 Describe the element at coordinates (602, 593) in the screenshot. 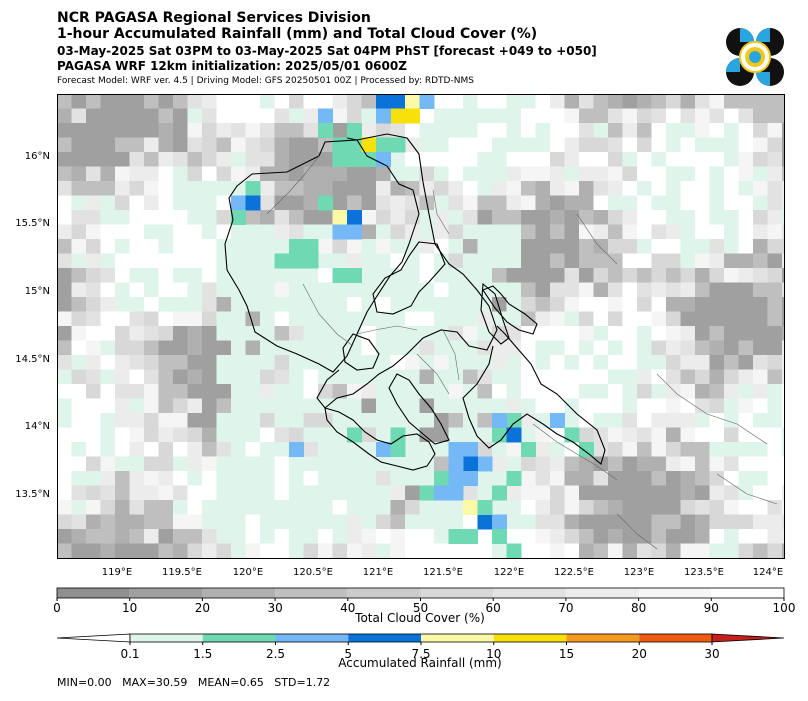

I see `cloud-cover-swatch` at that location.